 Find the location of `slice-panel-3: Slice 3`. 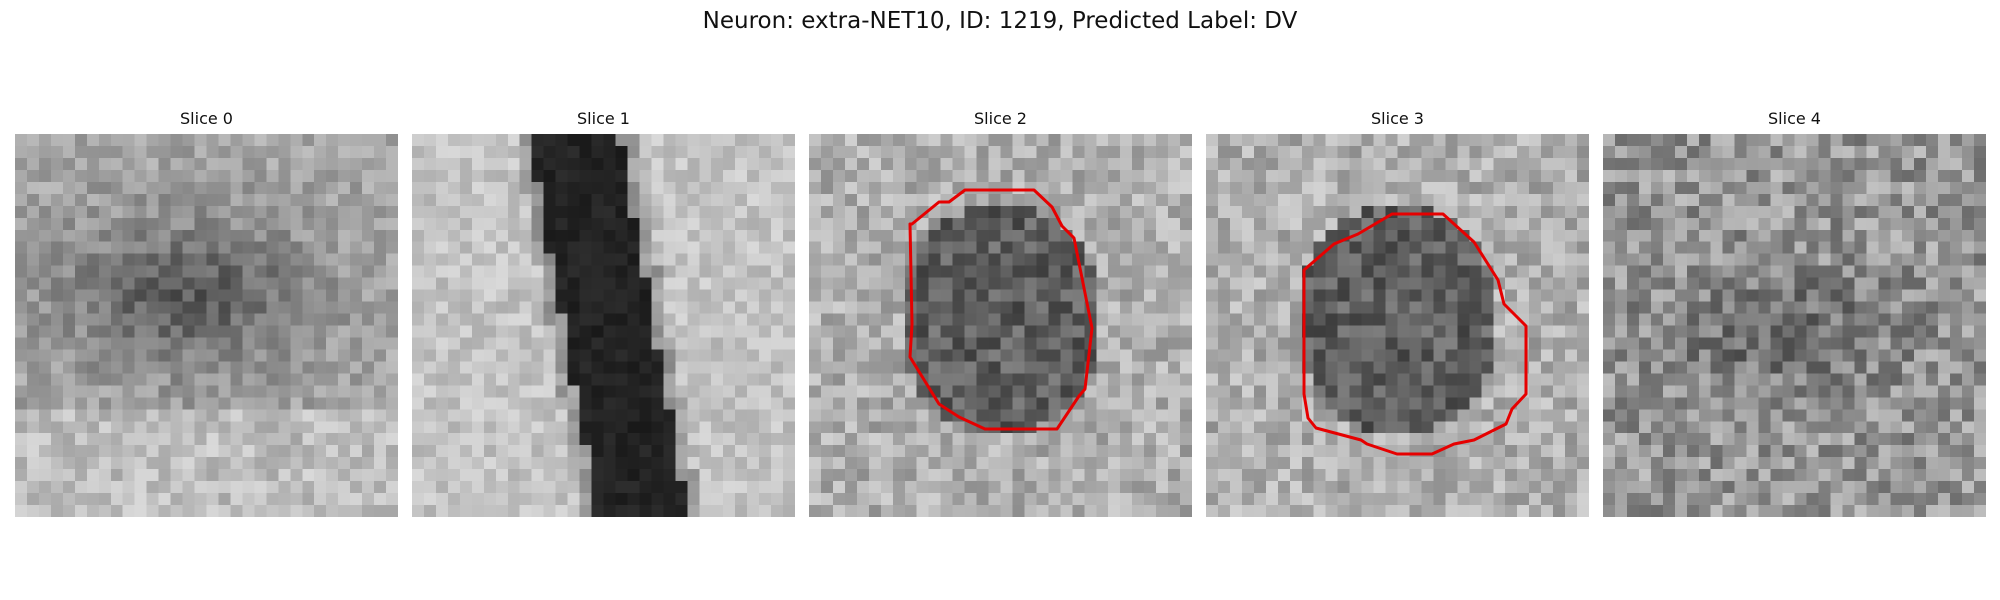

slice-panel-3: Slice 3 is located at coordinates (1397, 312).